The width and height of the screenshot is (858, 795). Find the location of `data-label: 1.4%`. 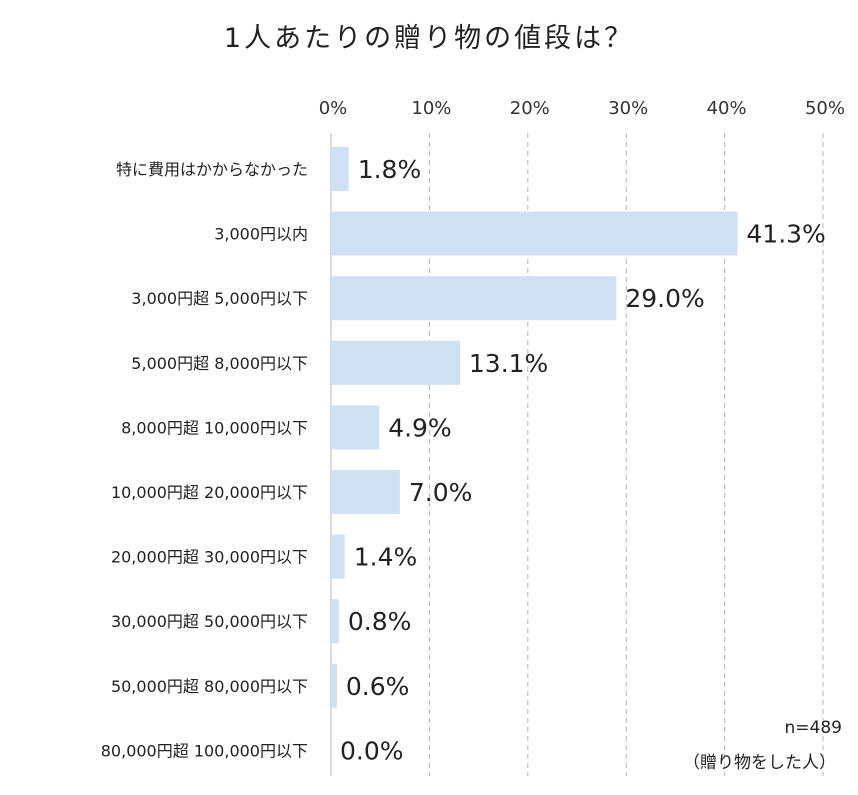

data-label: 1.4% is located at coordinates (386, 557).